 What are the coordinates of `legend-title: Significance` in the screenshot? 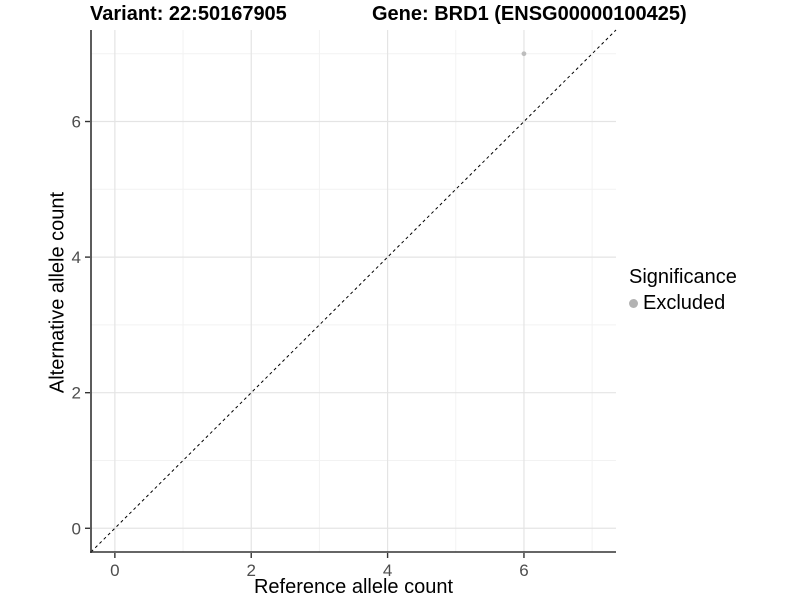 It's located at (683, 277).